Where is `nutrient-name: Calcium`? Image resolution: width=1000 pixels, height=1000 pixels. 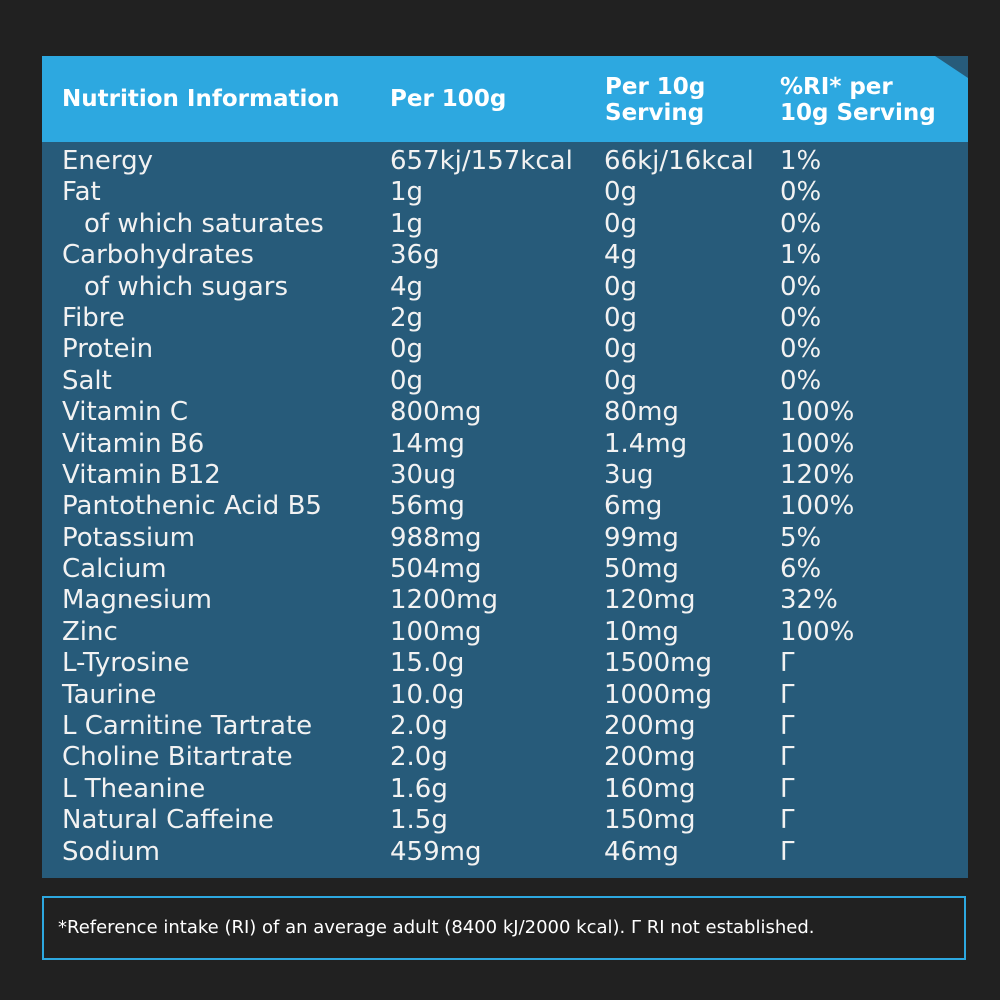 nutrient-name: Calcium is located at coordinates (114, 569).